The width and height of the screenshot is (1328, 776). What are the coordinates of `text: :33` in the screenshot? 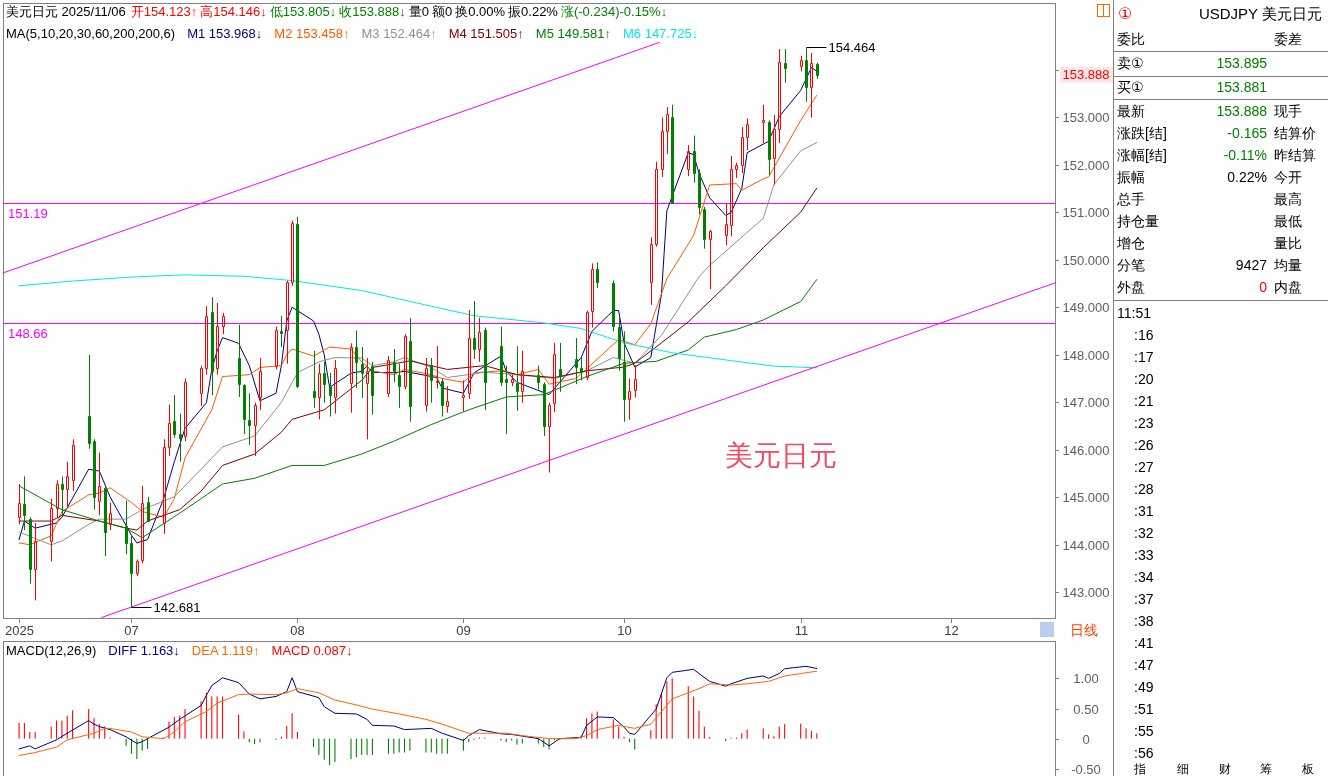 It's located at (1144, 555).